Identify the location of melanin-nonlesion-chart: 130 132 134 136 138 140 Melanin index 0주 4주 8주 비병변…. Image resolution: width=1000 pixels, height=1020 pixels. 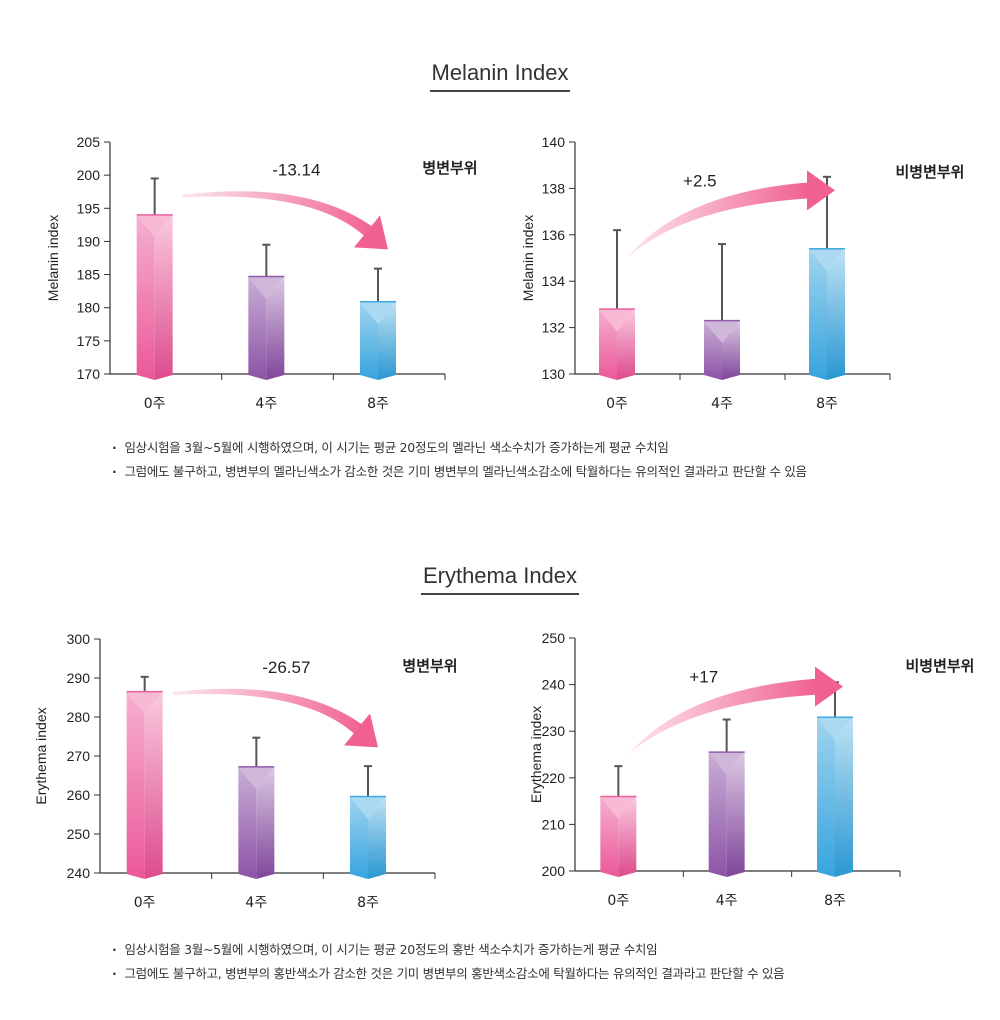
(742, 273).